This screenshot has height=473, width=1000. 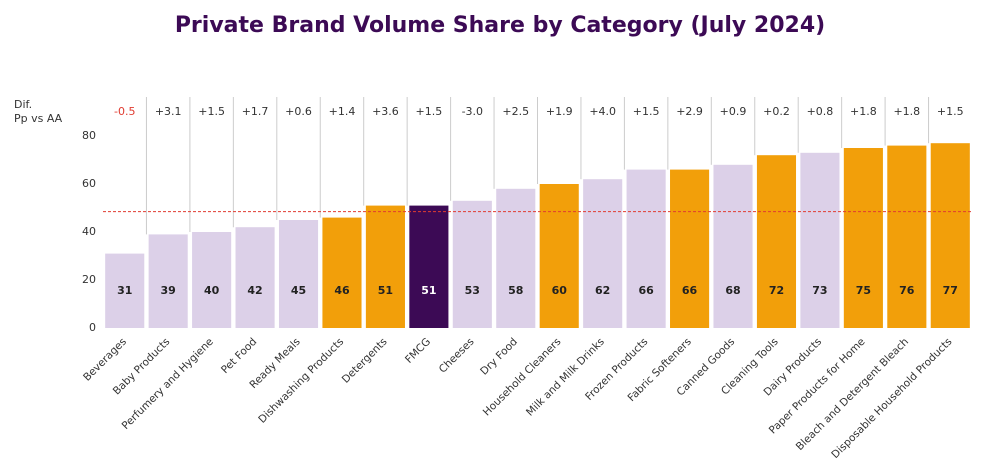 What do you see at coordinates (298, 111) in the screenshot?
I see `difference-label: +0.6` at bounding box center [298, 111].